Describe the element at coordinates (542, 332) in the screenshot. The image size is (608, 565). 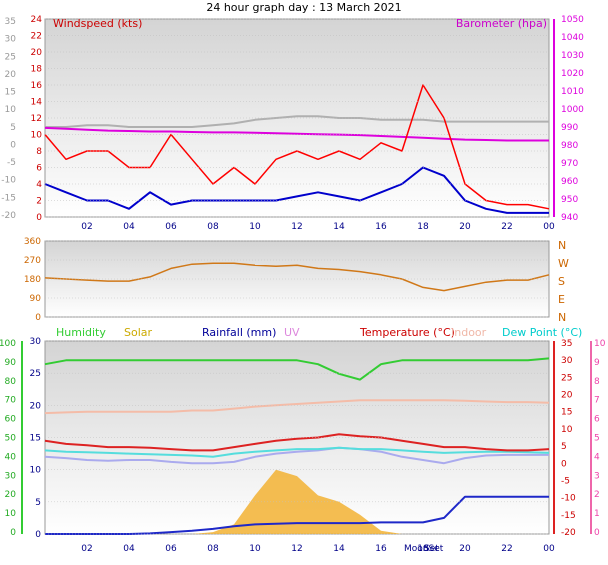
I see `legend-label: Dew Point (°C)` at that location.